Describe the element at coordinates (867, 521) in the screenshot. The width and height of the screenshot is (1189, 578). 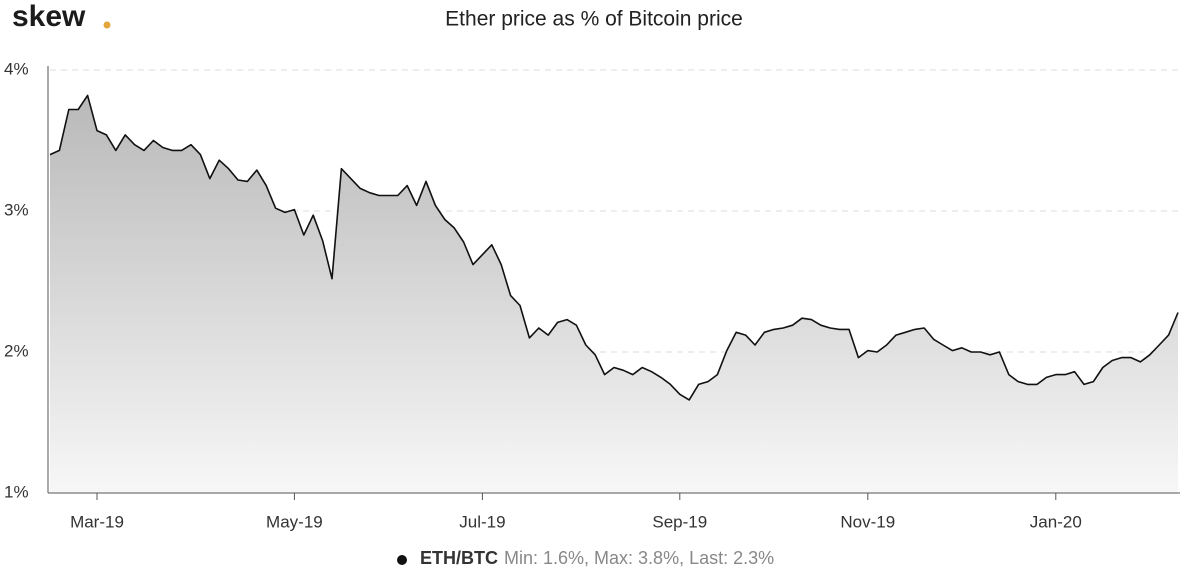
I see `x-tick-label: Nov-19` at that location.